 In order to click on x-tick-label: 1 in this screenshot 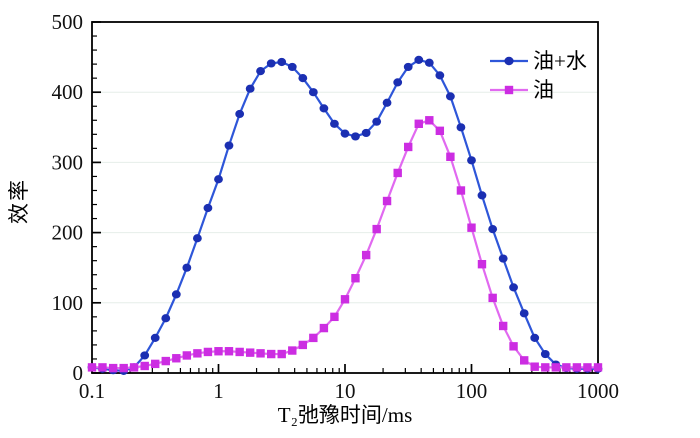, I will do `click(218, 391)`.